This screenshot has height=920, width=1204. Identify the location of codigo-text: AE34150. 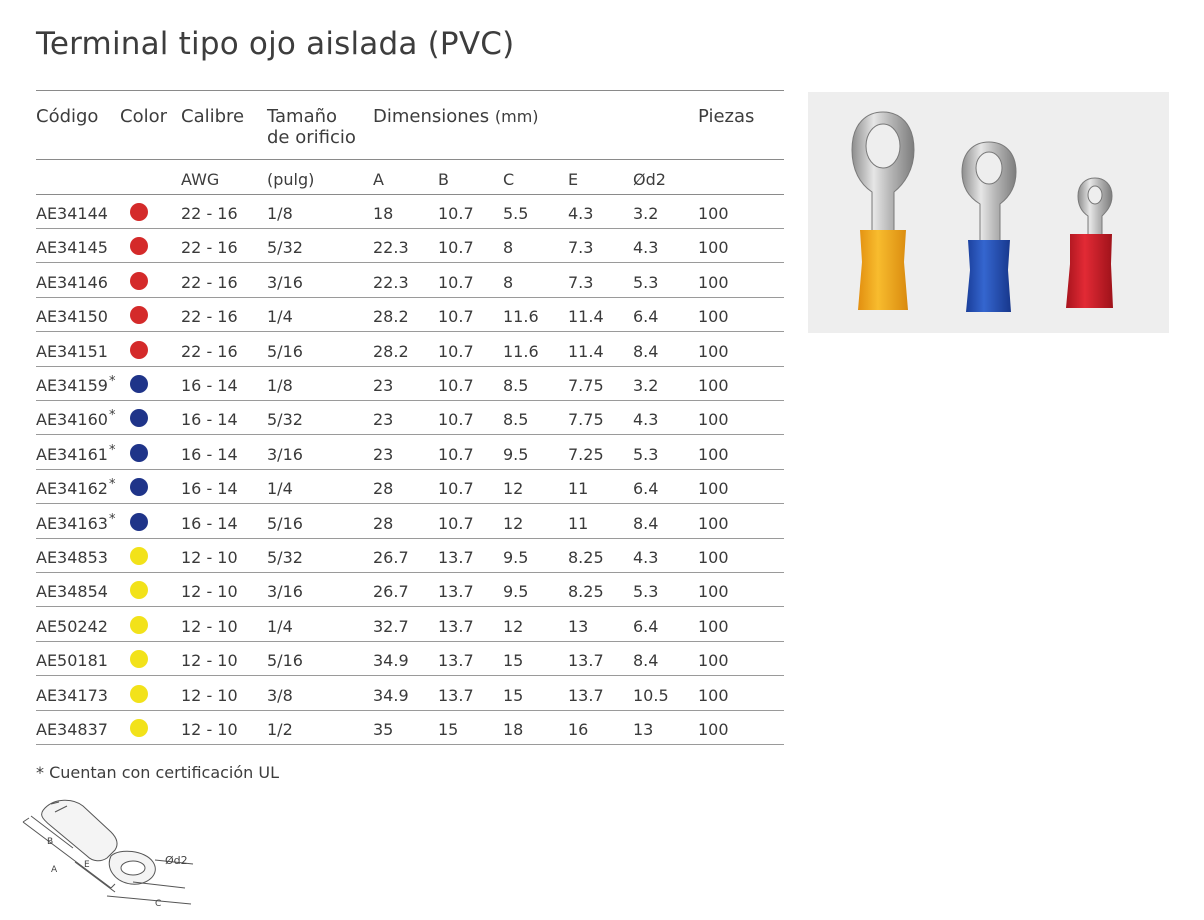
(72, 317).